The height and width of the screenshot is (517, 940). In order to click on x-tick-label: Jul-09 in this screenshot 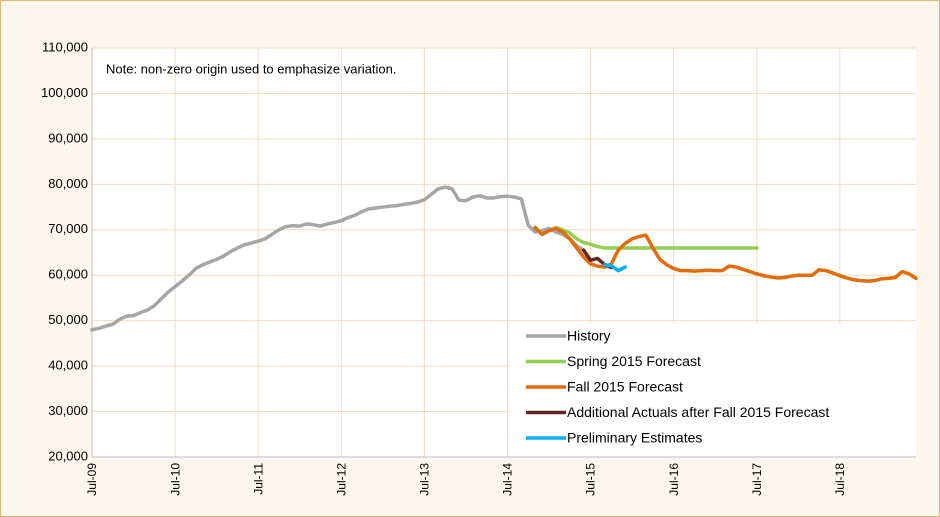, I will do `click(92, 479)`.